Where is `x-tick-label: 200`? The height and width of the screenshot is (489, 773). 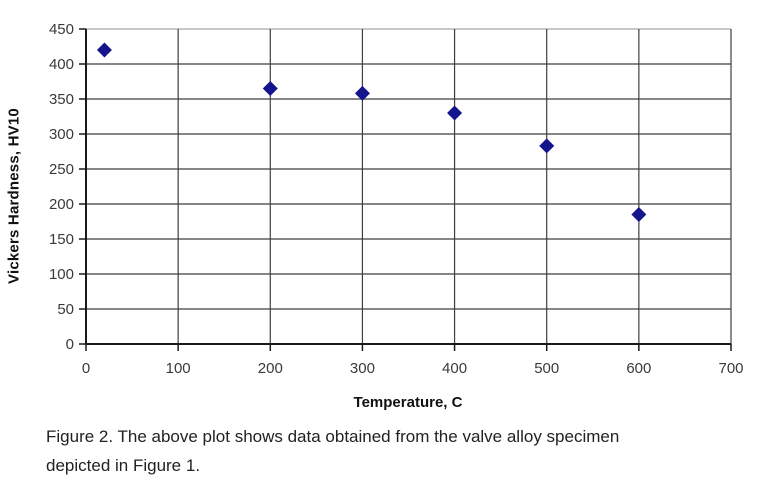 x-tick-label: 200 is located at coordinates (270, 368).